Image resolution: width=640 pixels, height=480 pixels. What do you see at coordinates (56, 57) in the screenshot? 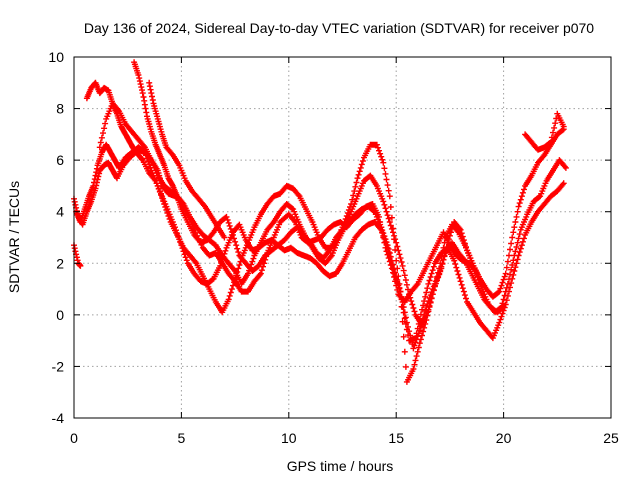
I see `y-tick-label: 10` at bounding box center [56, 57].